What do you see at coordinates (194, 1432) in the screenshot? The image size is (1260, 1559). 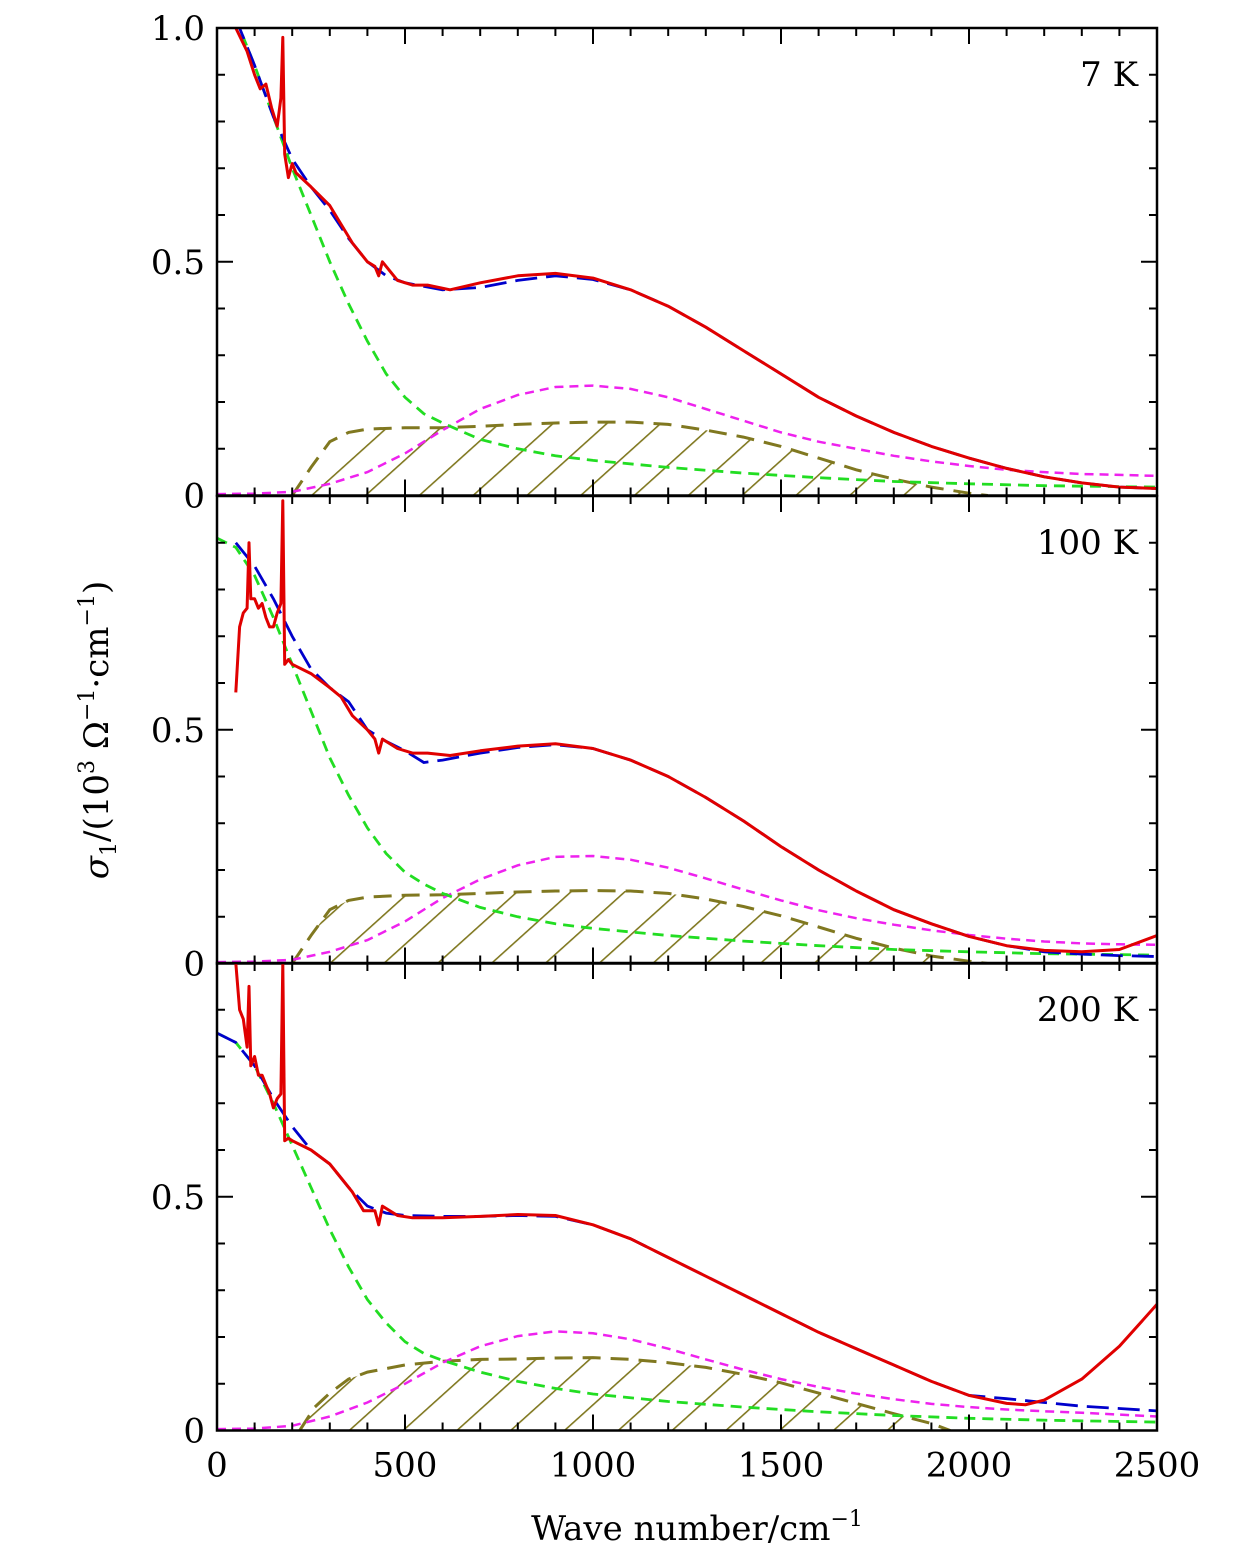 I see `panel-3-y-tick-label: 0` at bounding box center [194, 1432].